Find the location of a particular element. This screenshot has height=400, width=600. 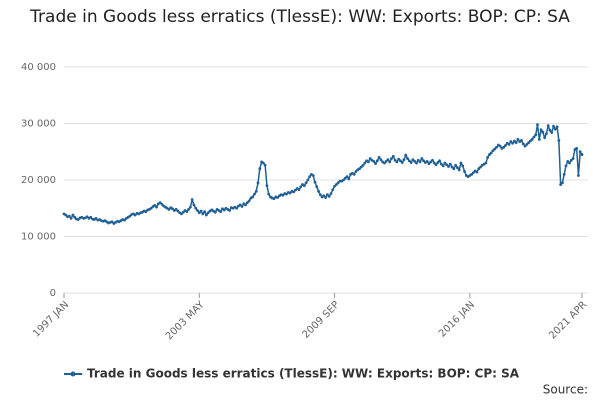

x-tick-label: 2021 APR is located at coordinates (568, 320).